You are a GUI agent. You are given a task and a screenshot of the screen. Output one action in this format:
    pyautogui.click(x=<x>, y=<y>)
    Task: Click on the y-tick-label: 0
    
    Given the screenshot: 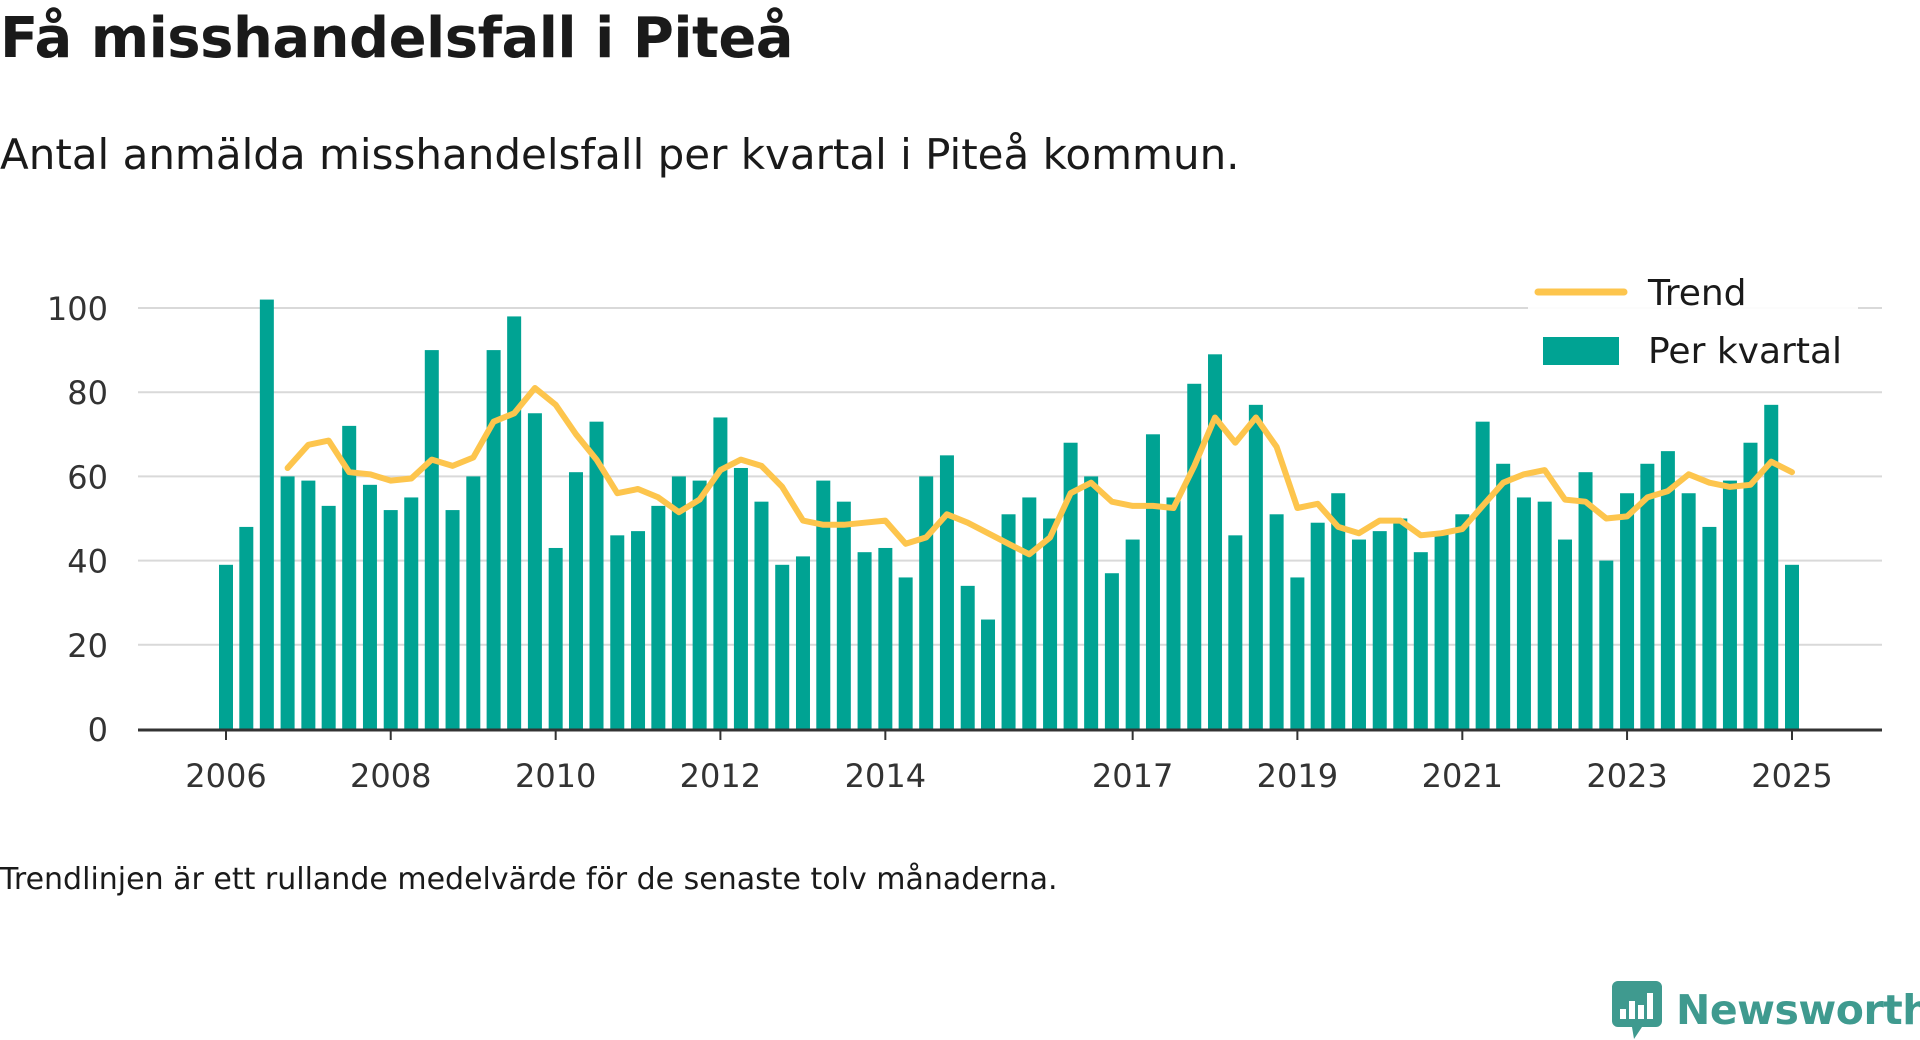 What is the action you would take?
    pyautogui.click(x=98, y=730)
    